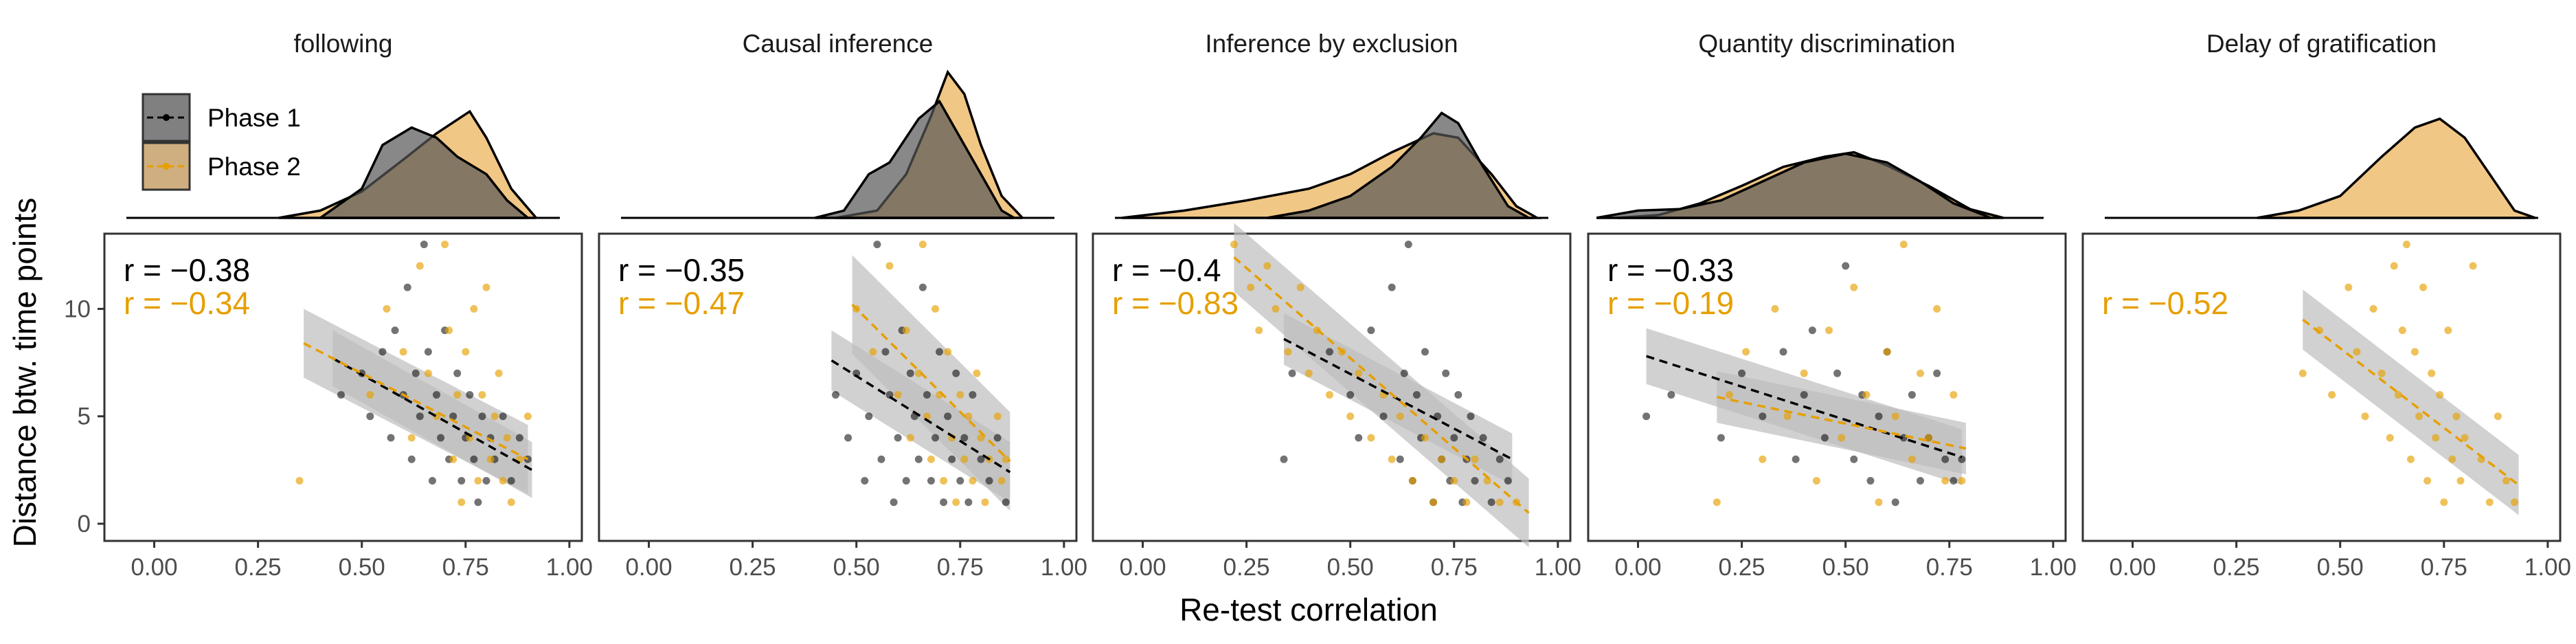 This screenshot has width=2576, height=644. I want to click on panel-title: Delay of gratification, so click(2321, 44).